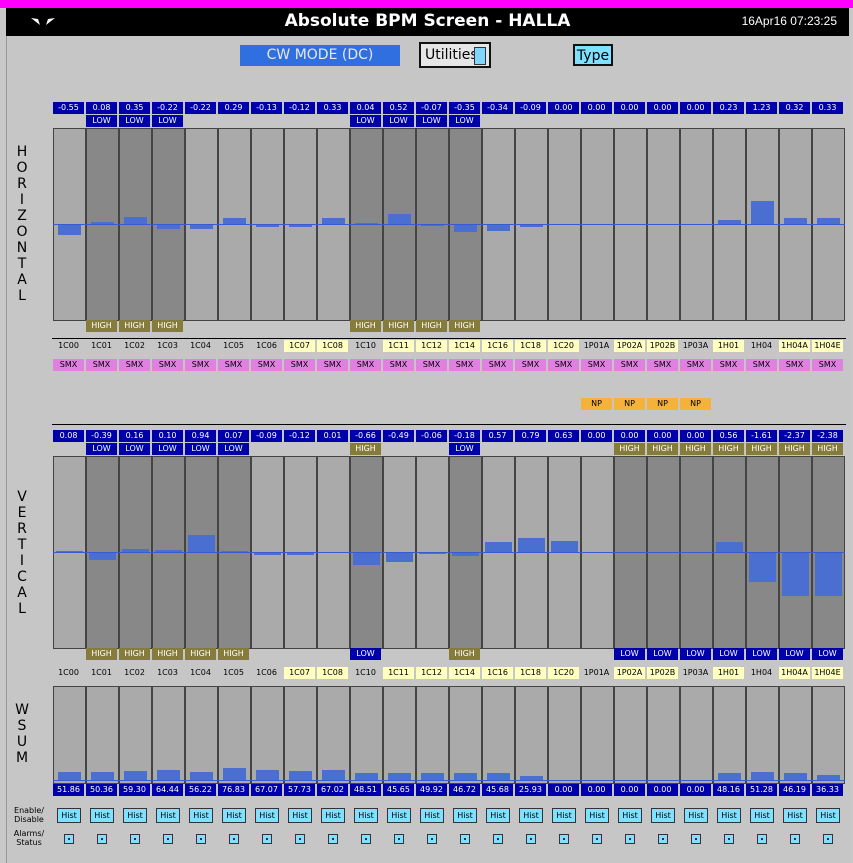 The image size is (853, 863). I want to click on vertical-value: -2.38, so click(827, 436).